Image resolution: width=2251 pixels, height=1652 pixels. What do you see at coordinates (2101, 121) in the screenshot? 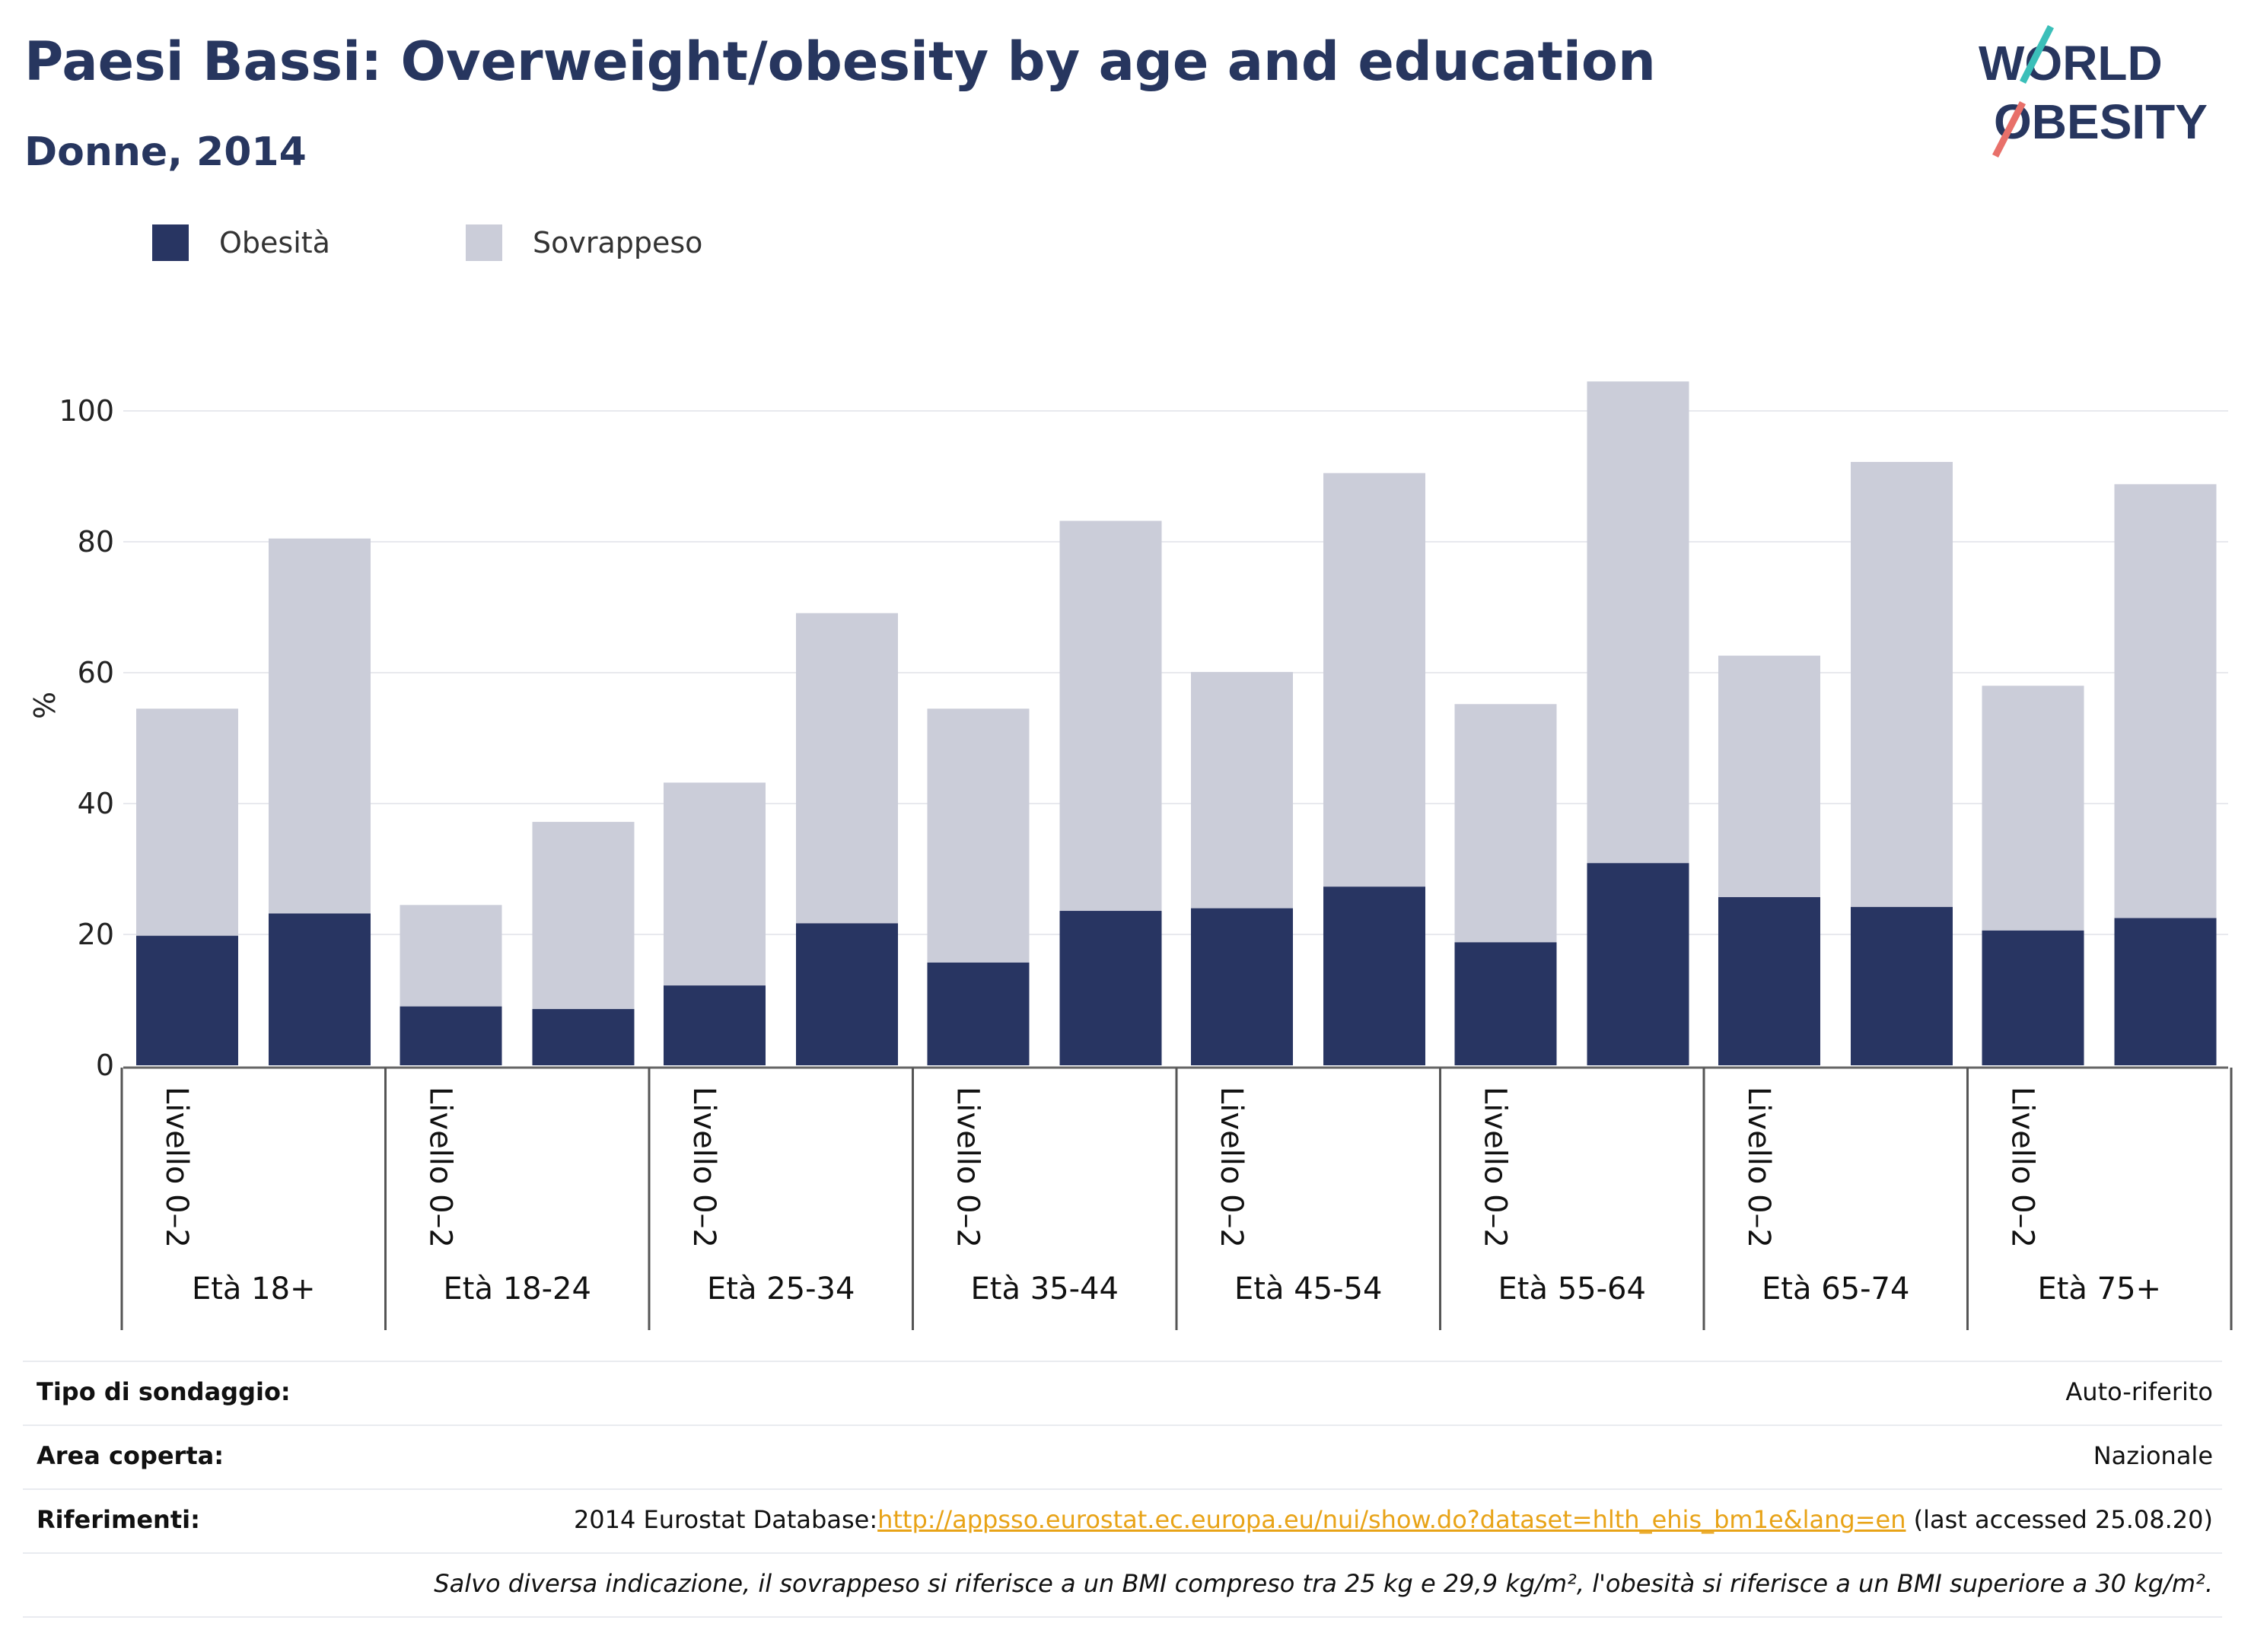
I see `logo-line2: OBESITY` at bounding box center [2101, 121].